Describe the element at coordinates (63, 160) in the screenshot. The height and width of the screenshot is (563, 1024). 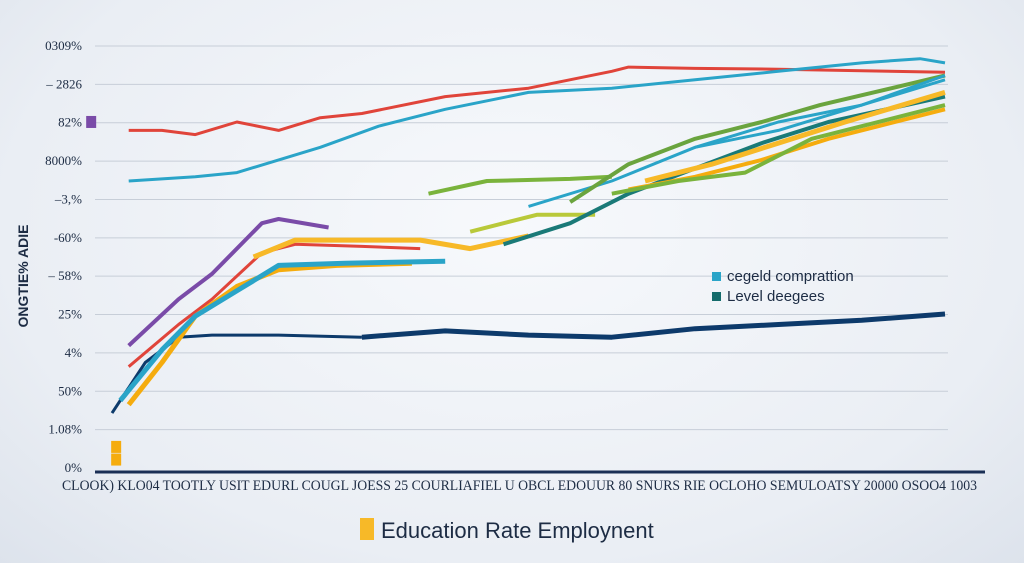
I see `y-tick-label: 8000%` at that location.